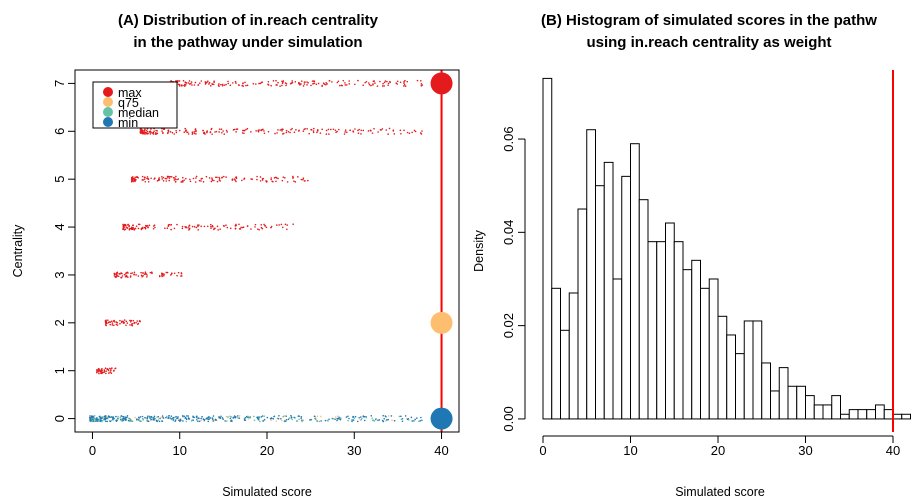  Describe the element at coordinates (179, 450) in the screenshot. I see `x-tick-label: 10` at that location.